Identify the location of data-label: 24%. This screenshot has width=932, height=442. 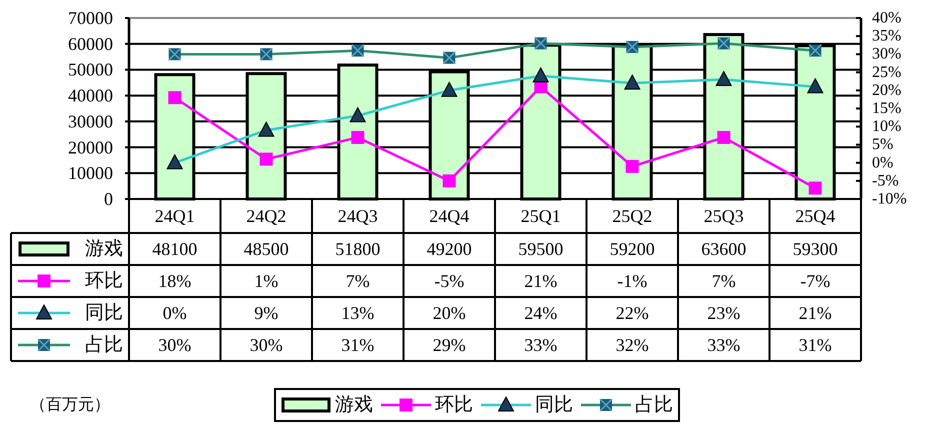
(541, 313).